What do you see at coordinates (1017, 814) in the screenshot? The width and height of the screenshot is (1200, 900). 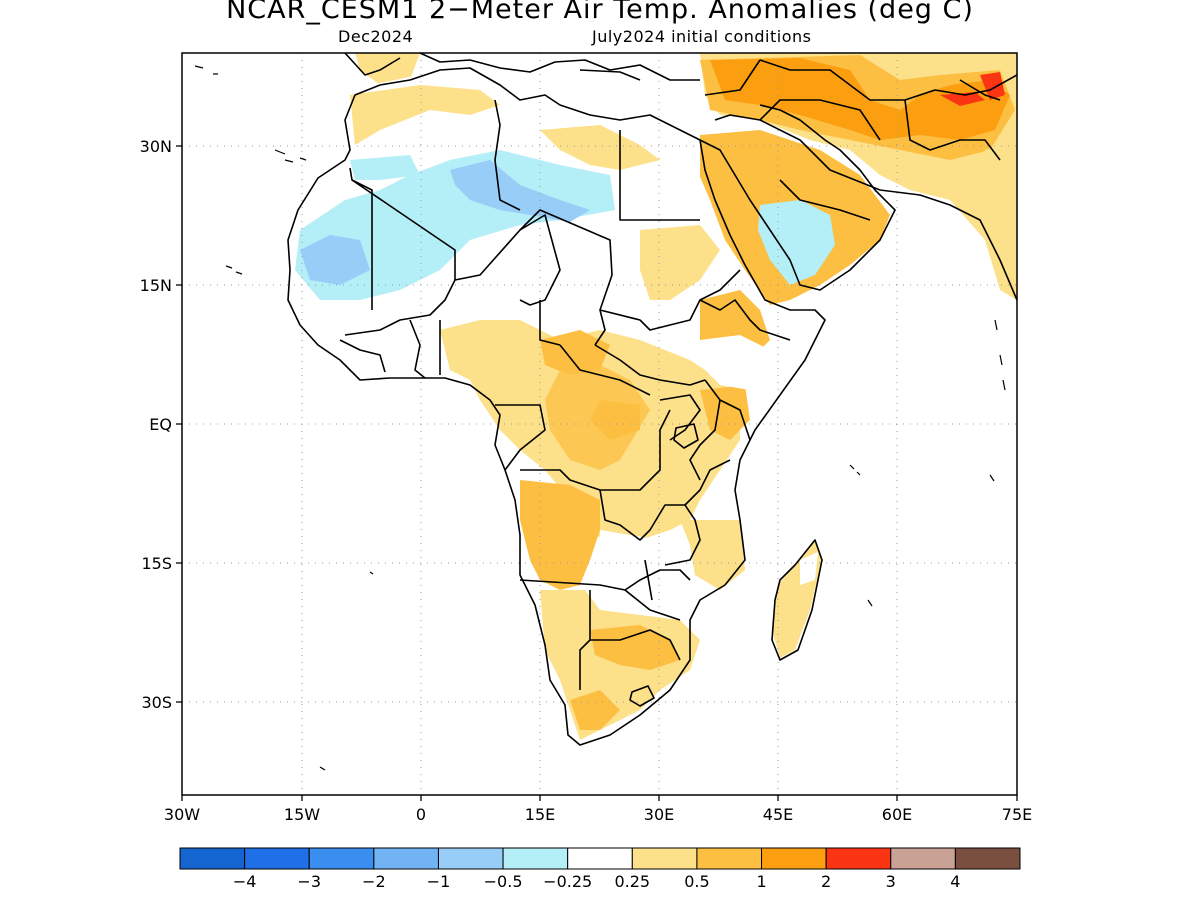 I see `lon-label: 75E` at bounding box center [1017, 814].